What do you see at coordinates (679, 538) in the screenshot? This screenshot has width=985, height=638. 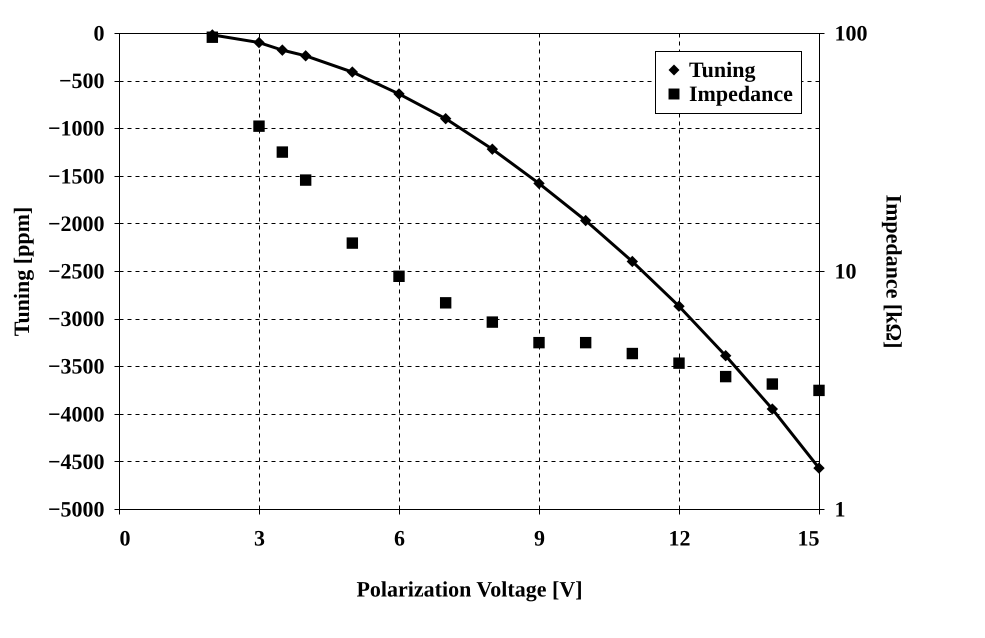 I see `x-tick-label: 12` at bounding box center [679, 538].